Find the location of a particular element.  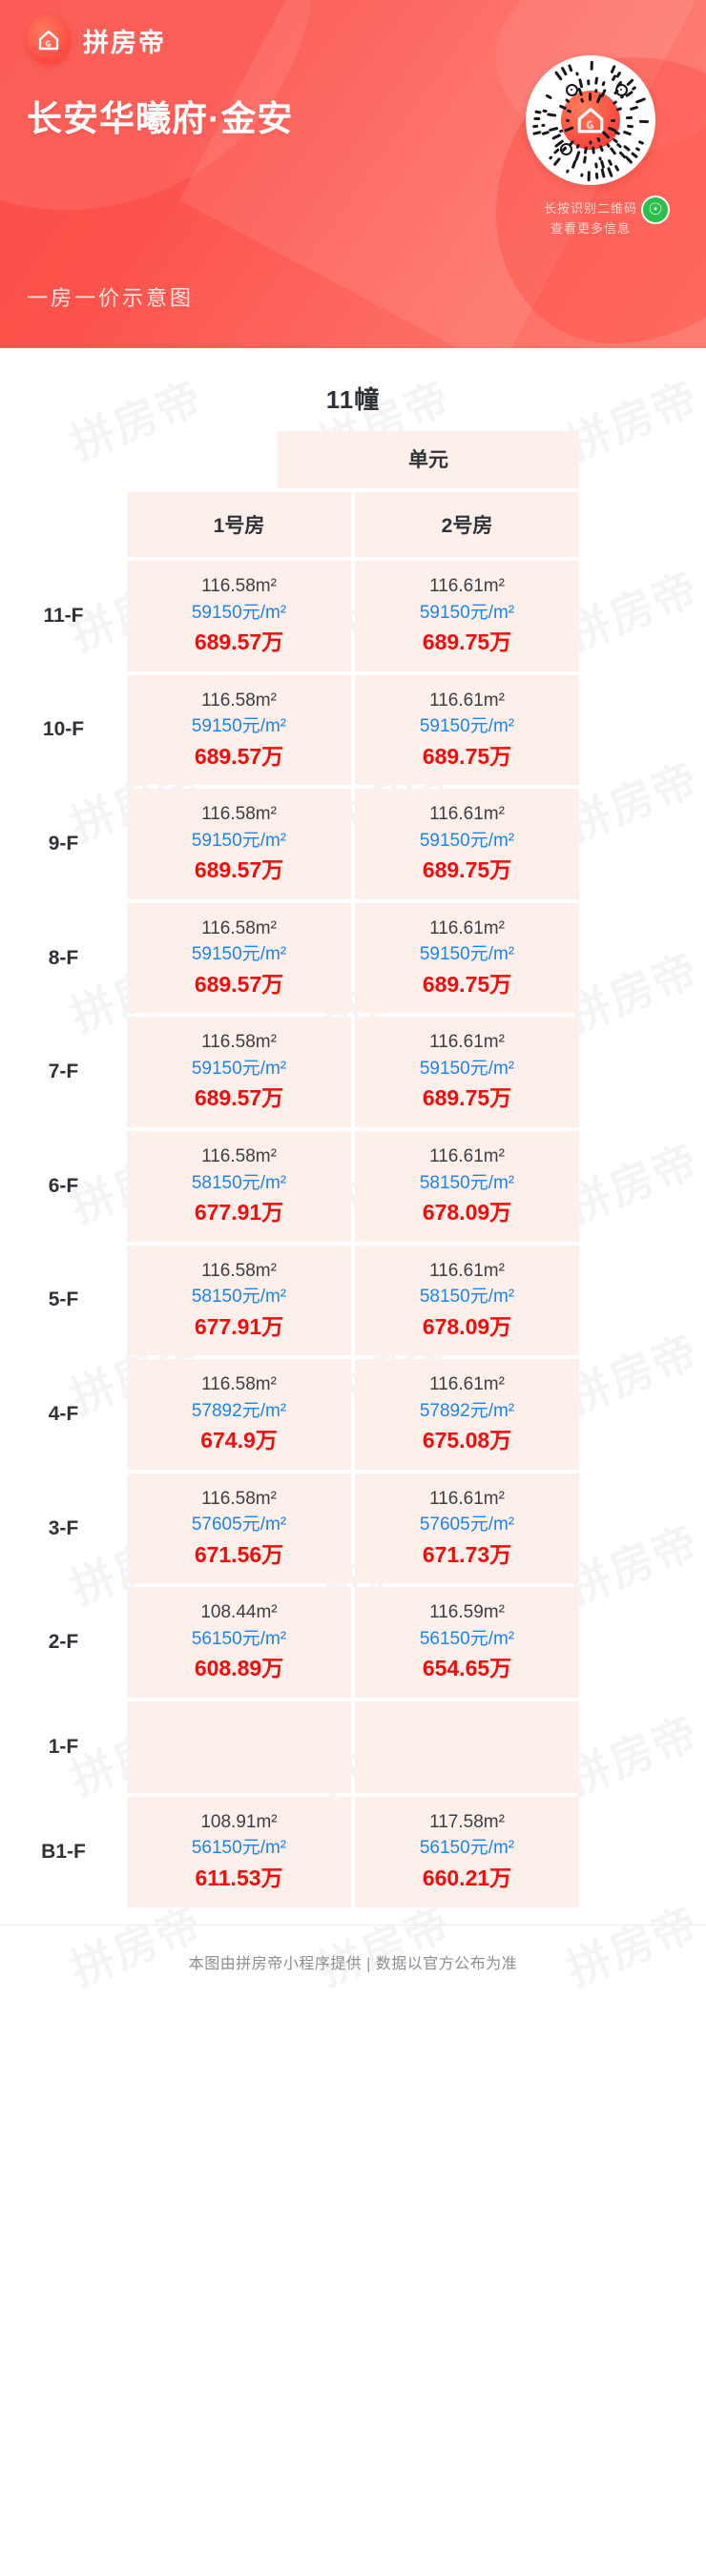

total-price: 671.56万 is located at coordinates (239, 1554).